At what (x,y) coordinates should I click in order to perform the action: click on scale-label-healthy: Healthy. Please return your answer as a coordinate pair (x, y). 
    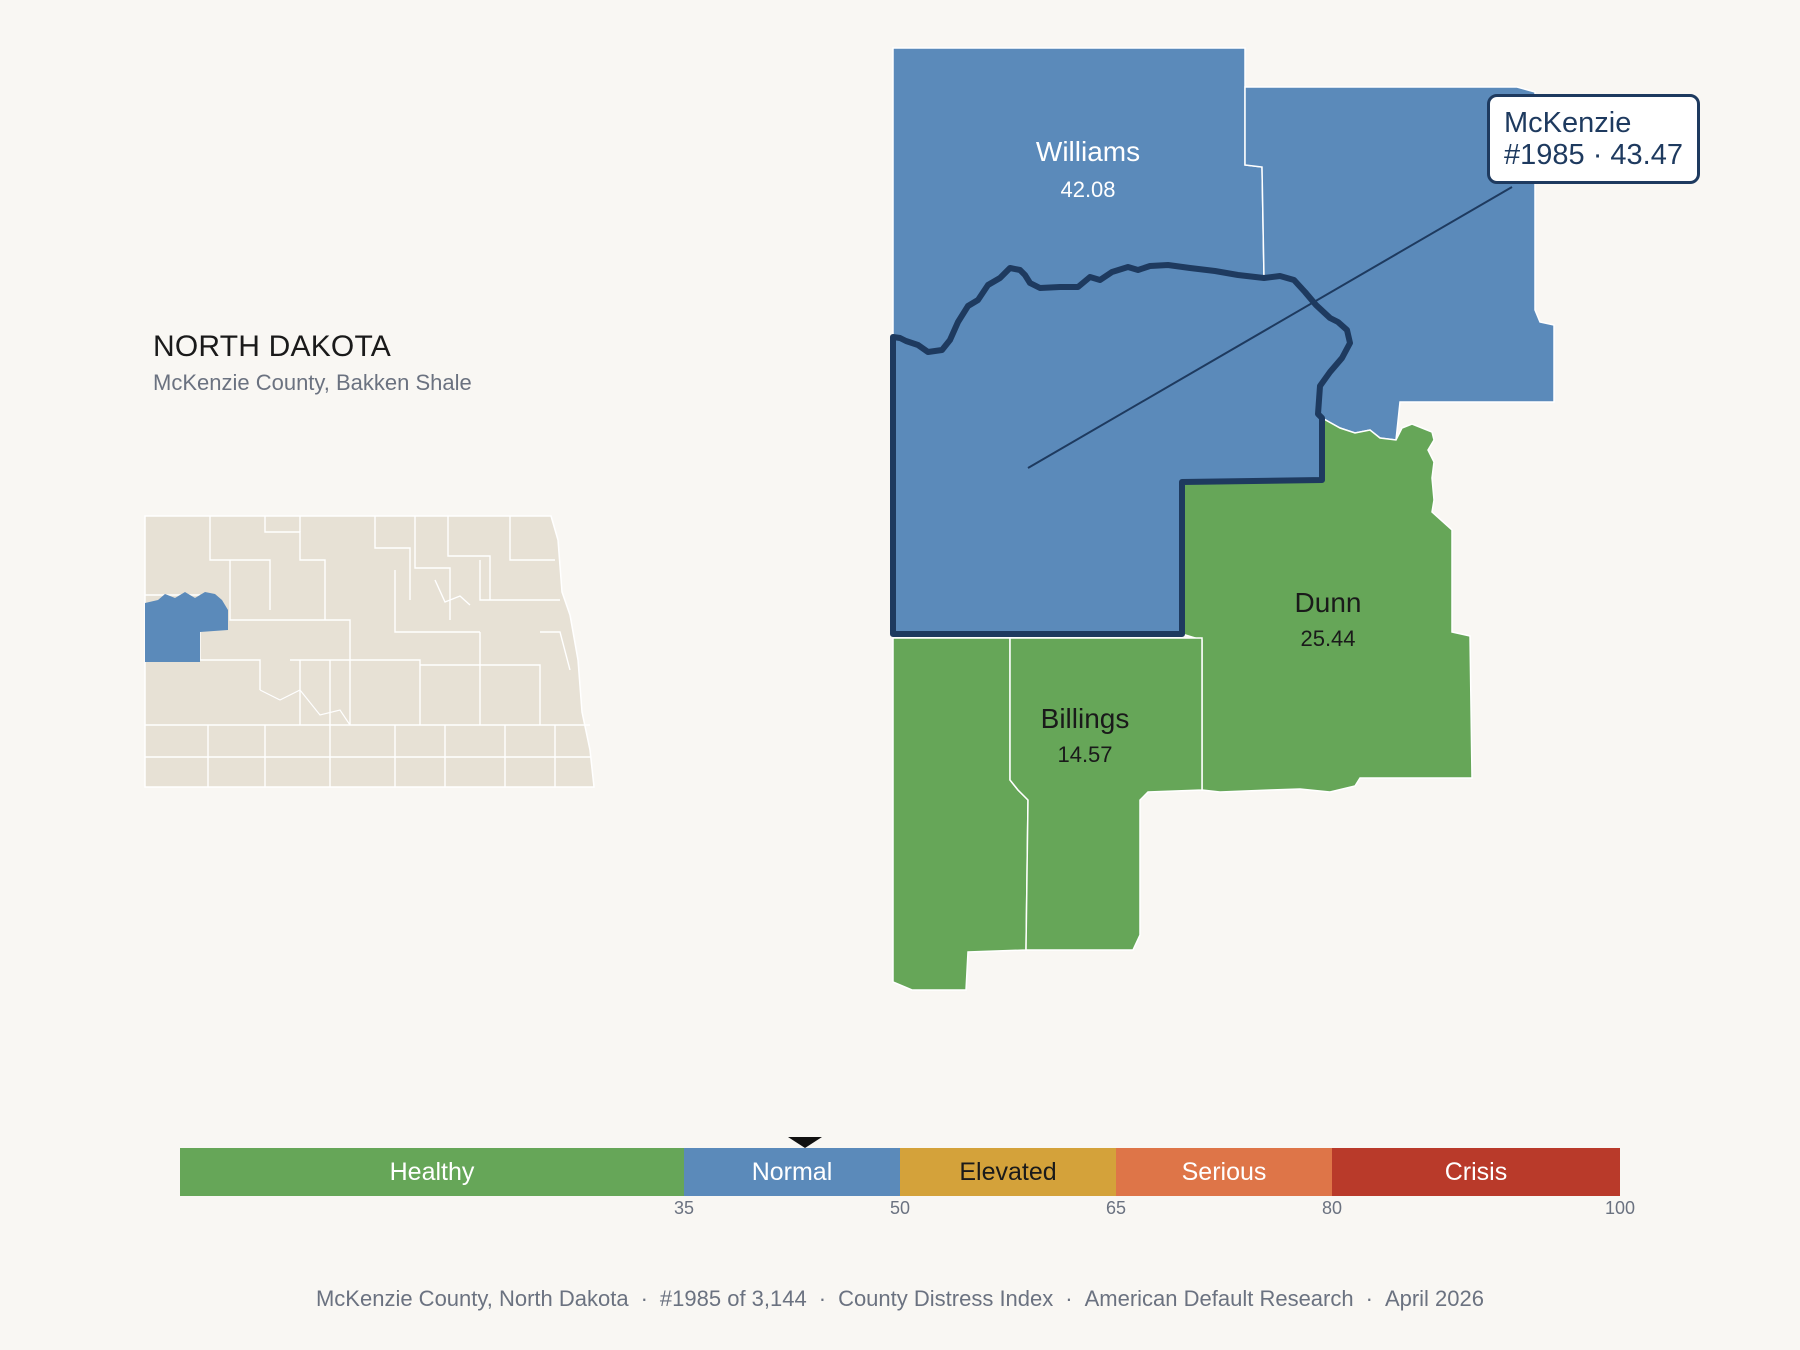
    Looking at the image, I should click on (432, 1171).